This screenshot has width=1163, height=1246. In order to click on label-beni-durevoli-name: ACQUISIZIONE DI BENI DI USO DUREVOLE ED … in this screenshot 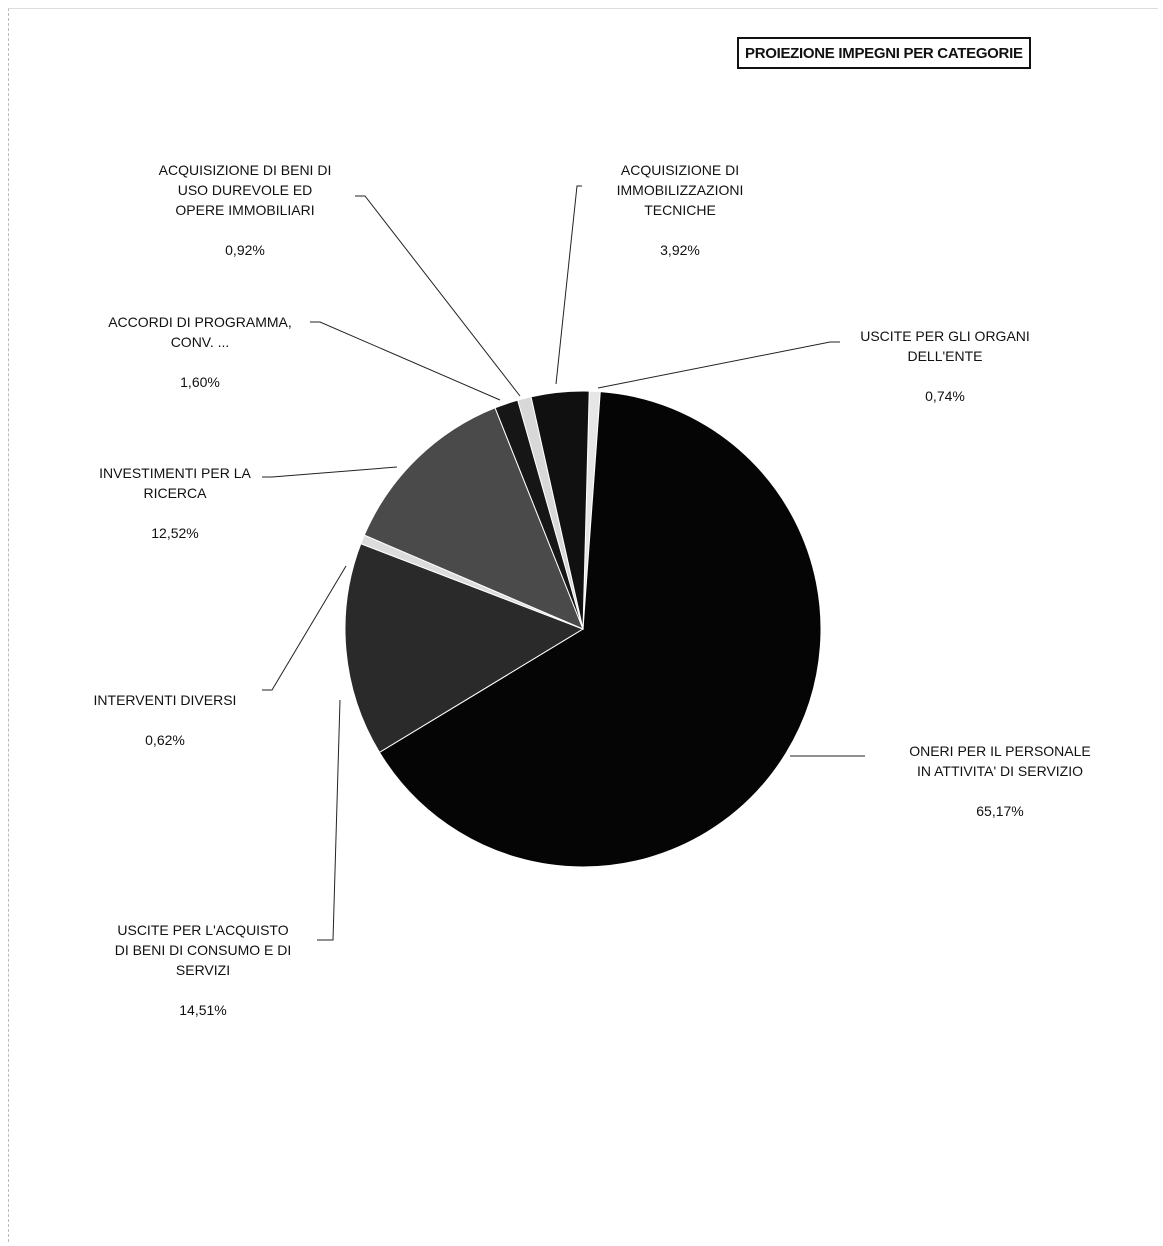, I will do `click(245, 190)`.